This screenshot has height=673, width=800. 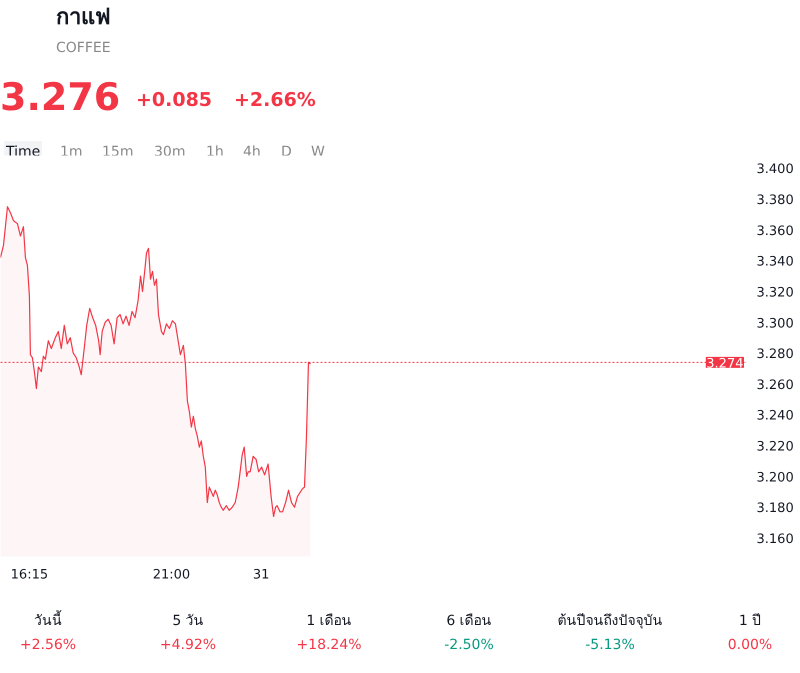 I want to click on text: +2.66%, so click(x=275, y=100).